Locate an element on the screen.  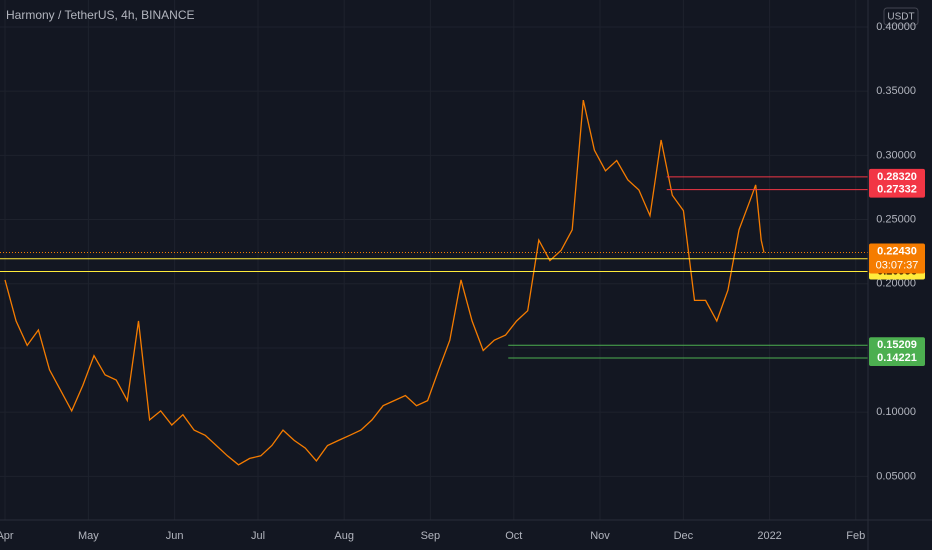
x-tick-label: Apr is located at coordinates (7, 536).